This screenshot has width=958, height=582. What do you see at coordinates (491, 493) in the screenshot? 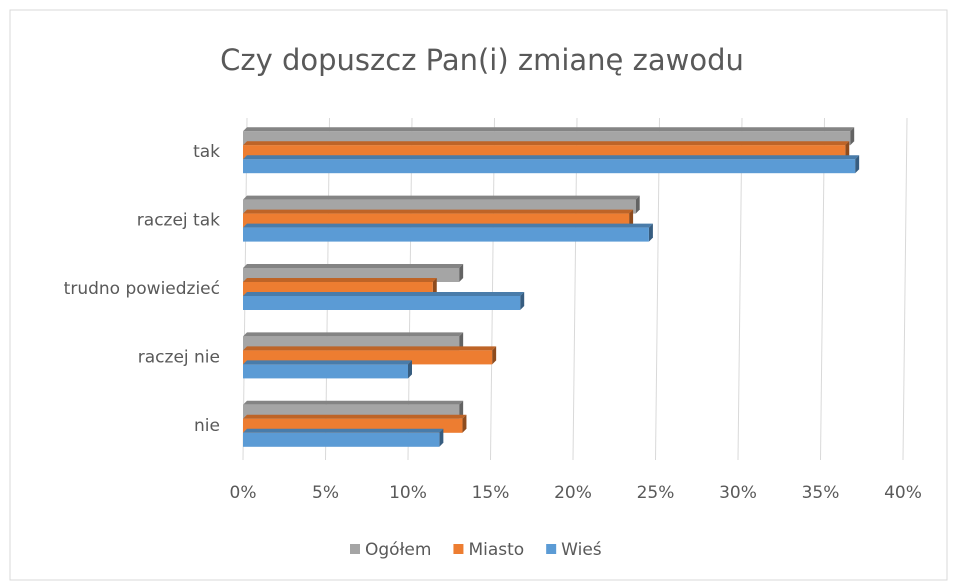
I see `x-tick-label: 15%` at bounding box center [491, 493].